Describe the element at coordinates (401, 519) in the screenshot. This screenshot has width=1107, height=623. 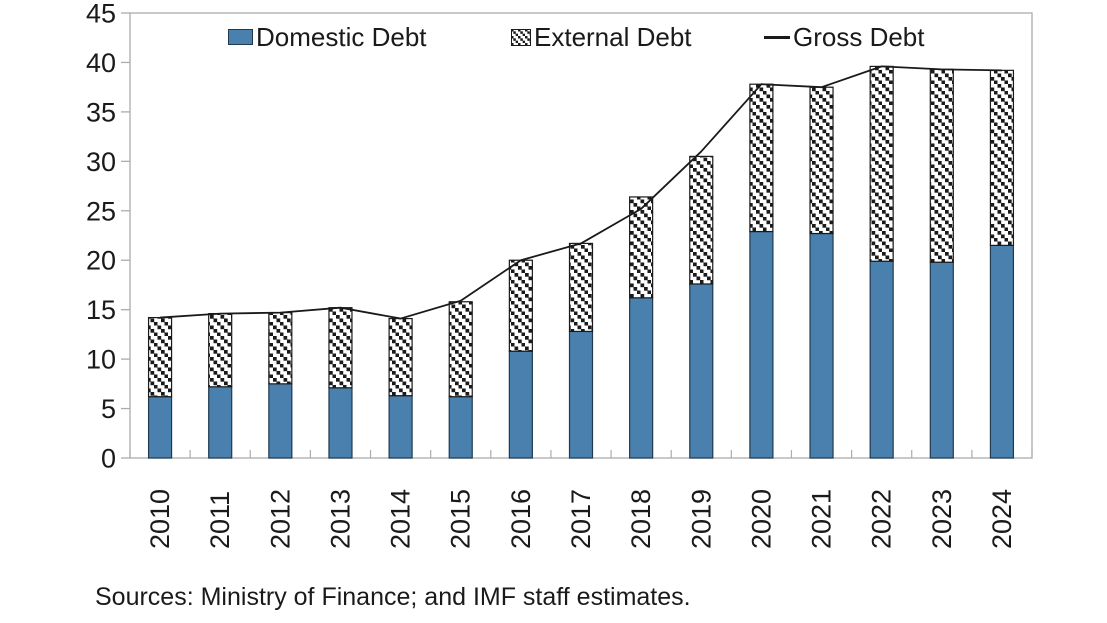
I see `x-axis-label-2014: 2014` at that location.